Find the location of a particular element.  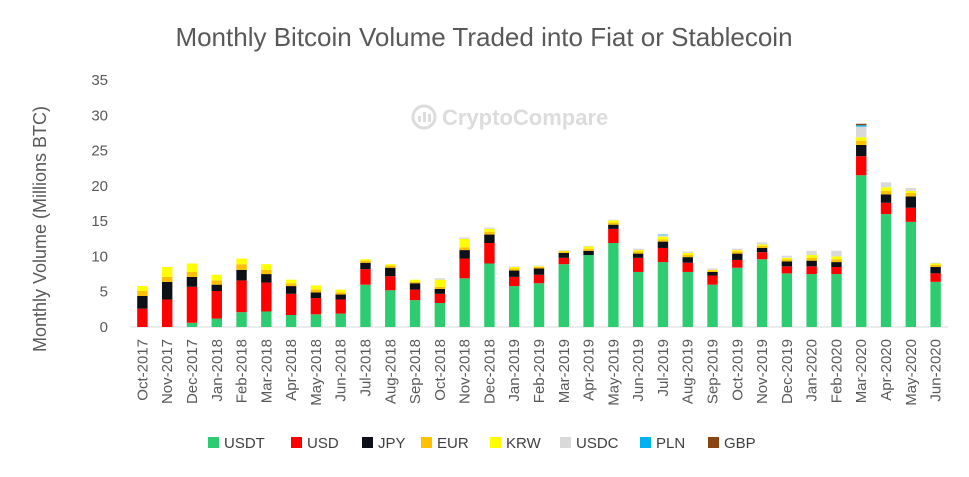

x-tick-label: Jun-2020 is located at coordinates (936, 370).